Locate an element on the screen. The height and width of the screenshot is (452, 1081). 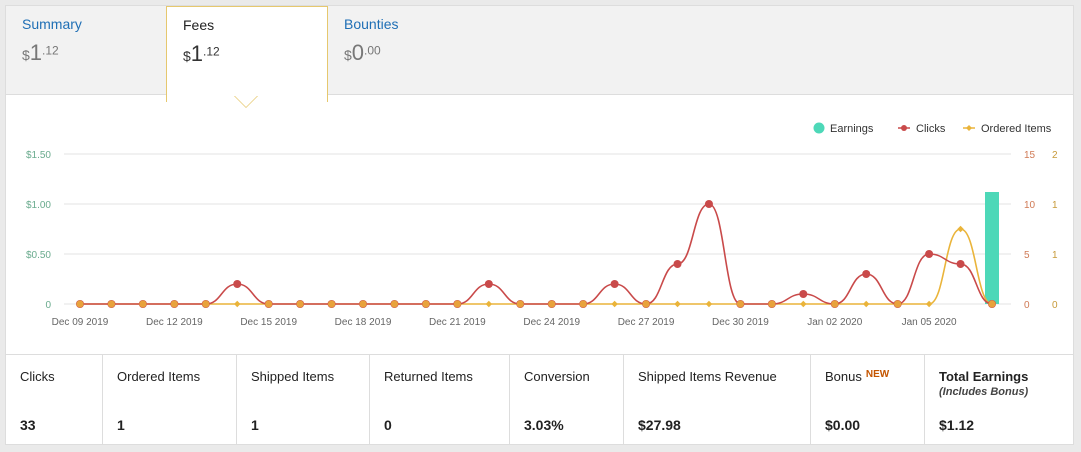
tab-bounties: Bounties $0.00 is located at coordinates (428, 50).